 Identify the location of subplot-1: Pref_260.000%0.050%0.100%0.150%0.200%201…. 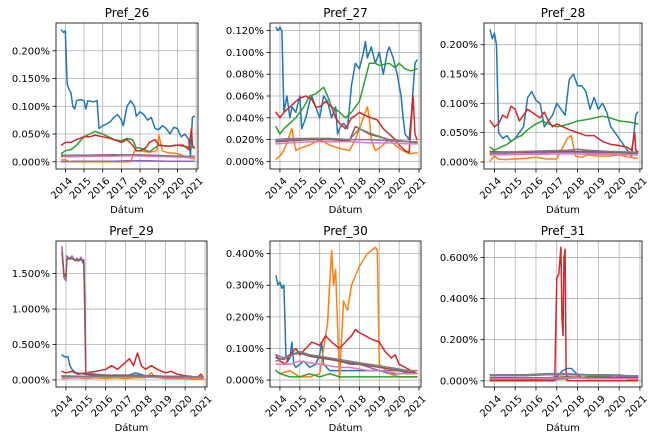
(109, 111).